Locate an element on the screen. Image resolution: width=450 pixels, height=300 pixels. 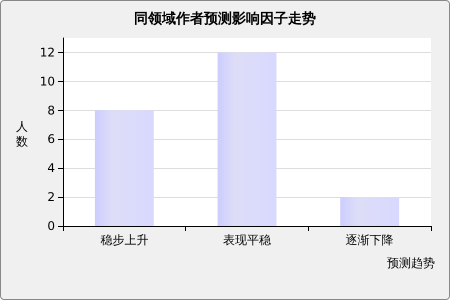
x-tick-label: 表现平稳 is located at coordinates (247, 240).